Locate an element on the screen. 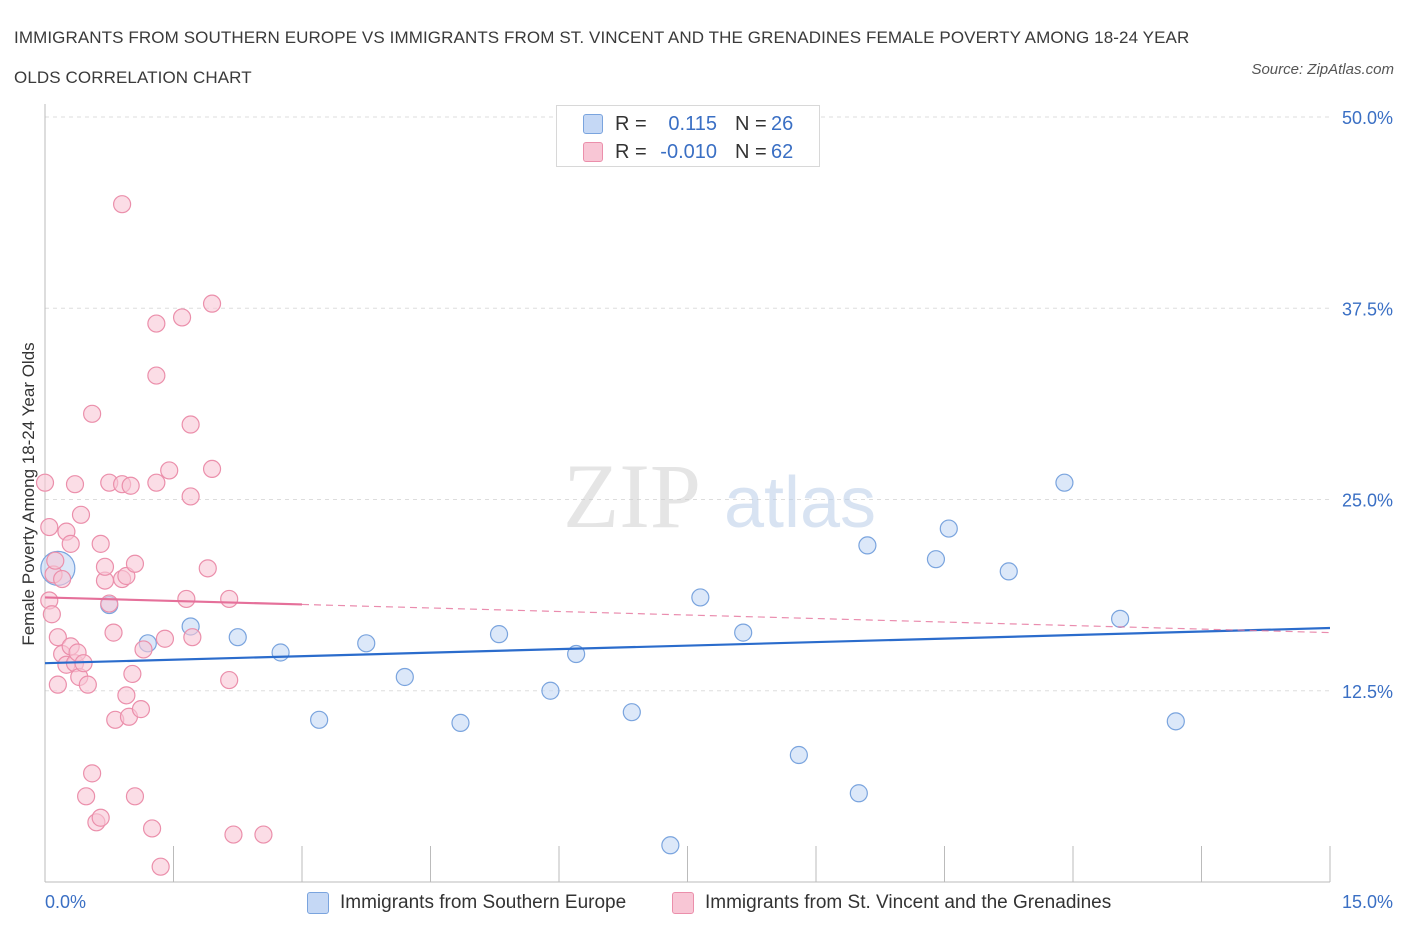 The width and height of the screenshot is (1406, 930). watermark-layer: ZIP atlas is located at coordinates (719, 496).